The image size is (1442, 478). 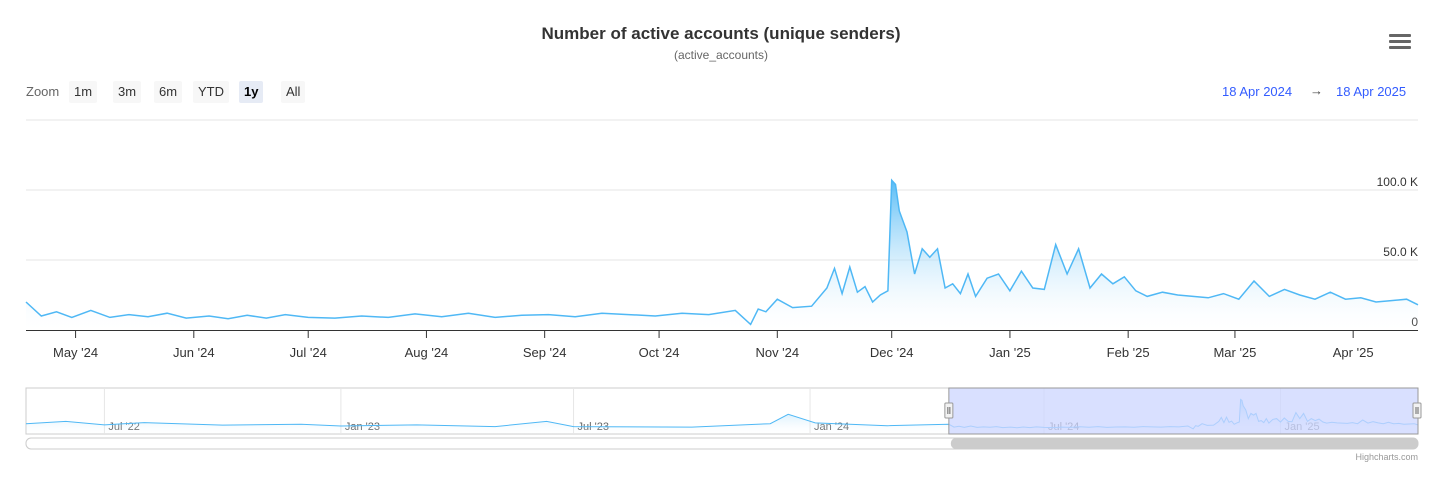 I want to click on range-button-1y: 1y, so click(x=251, y=92).